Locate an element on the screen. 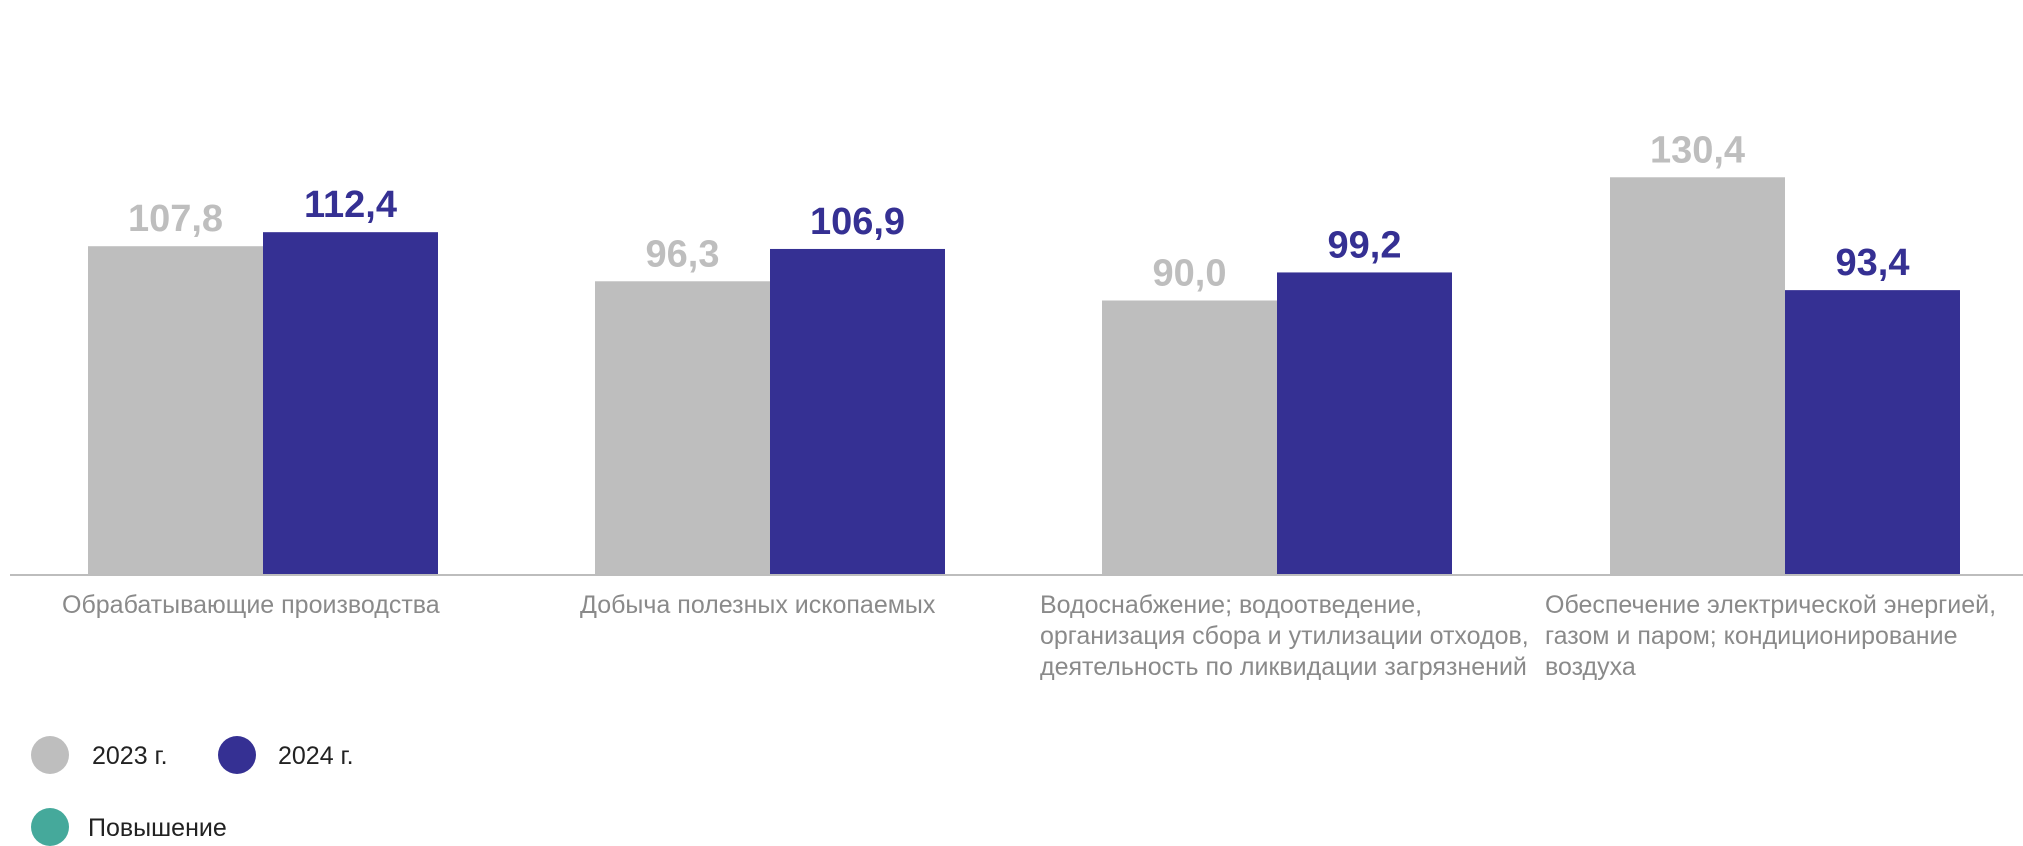 This screenshot has width=2023, height=846. value-label-2023-4: 130,4 is located at coordinates (1697, 150).